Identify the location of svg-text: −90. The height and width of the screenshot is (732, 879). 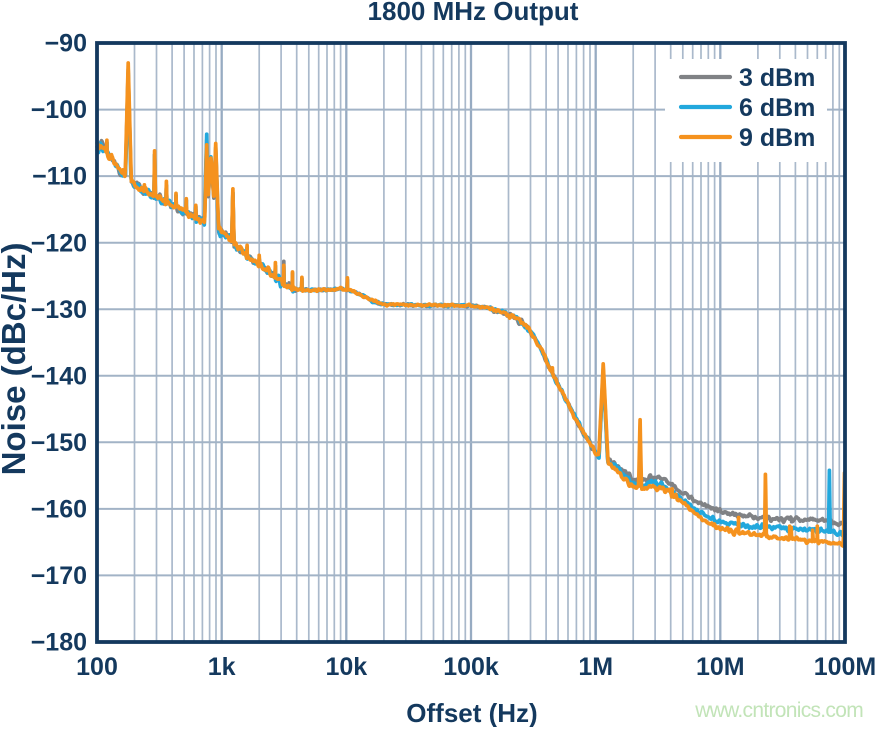
(66, 44).